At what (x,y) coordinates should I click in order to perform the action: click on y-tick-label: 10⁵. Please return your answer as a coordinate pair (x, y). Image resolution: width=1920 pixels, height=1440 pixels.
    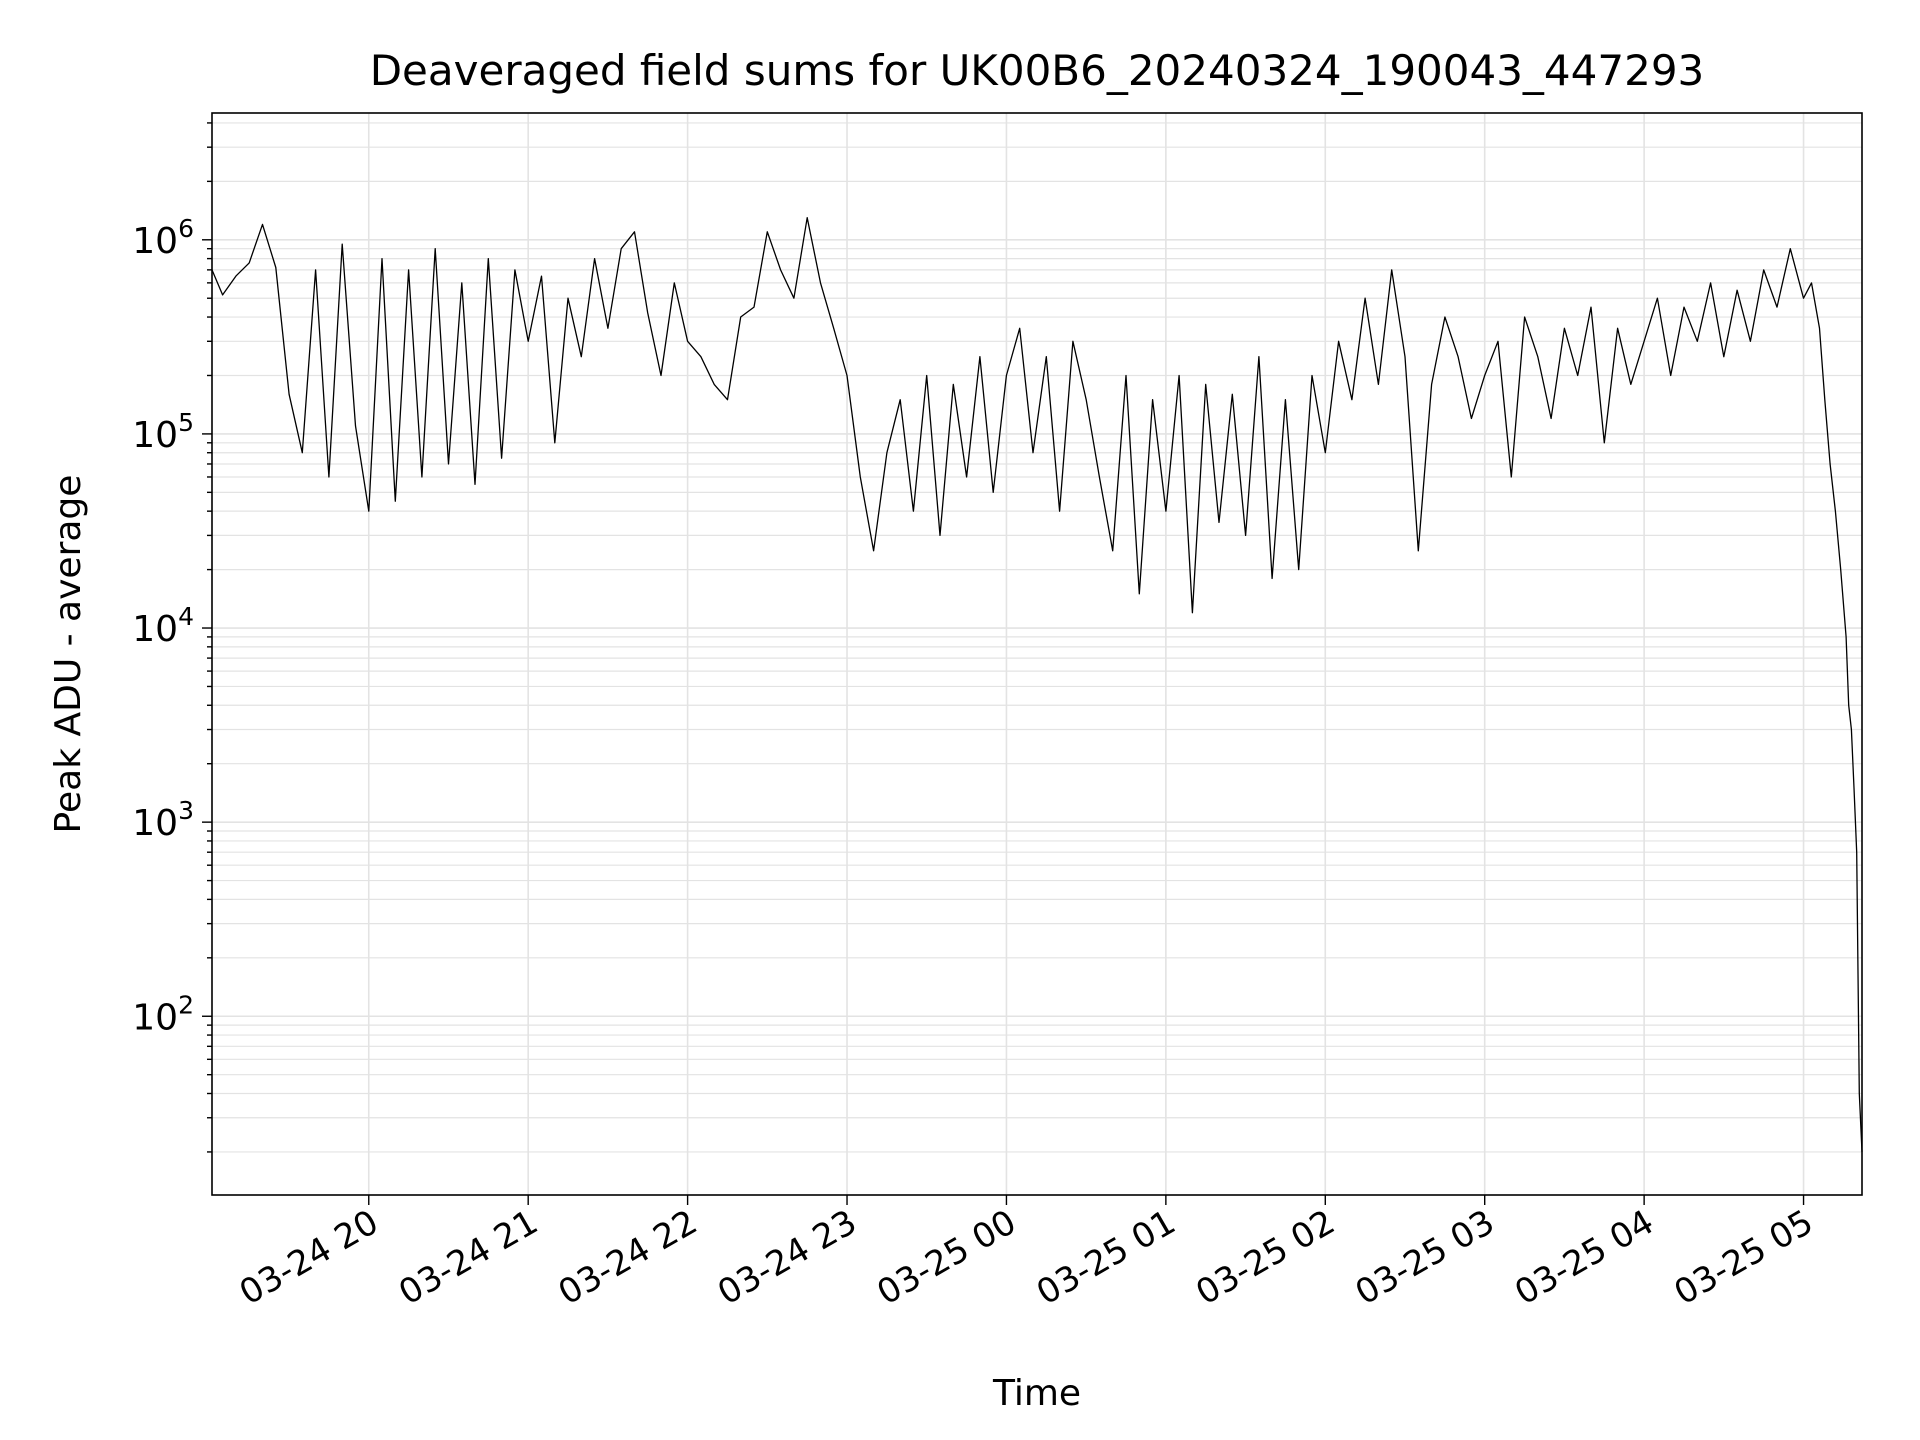
    Looking at the image, I should click on (163, 432).